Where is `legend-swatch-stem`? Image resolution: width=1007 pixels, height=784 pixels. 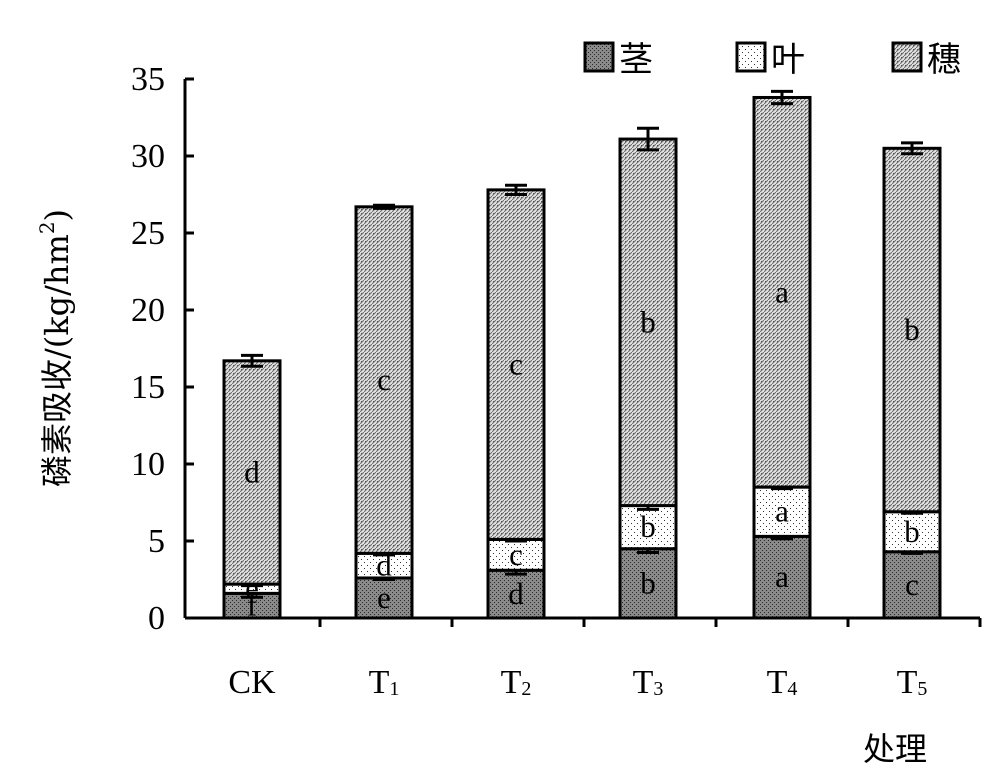
legend-swatch-stem is located at coordinates (599, 57).